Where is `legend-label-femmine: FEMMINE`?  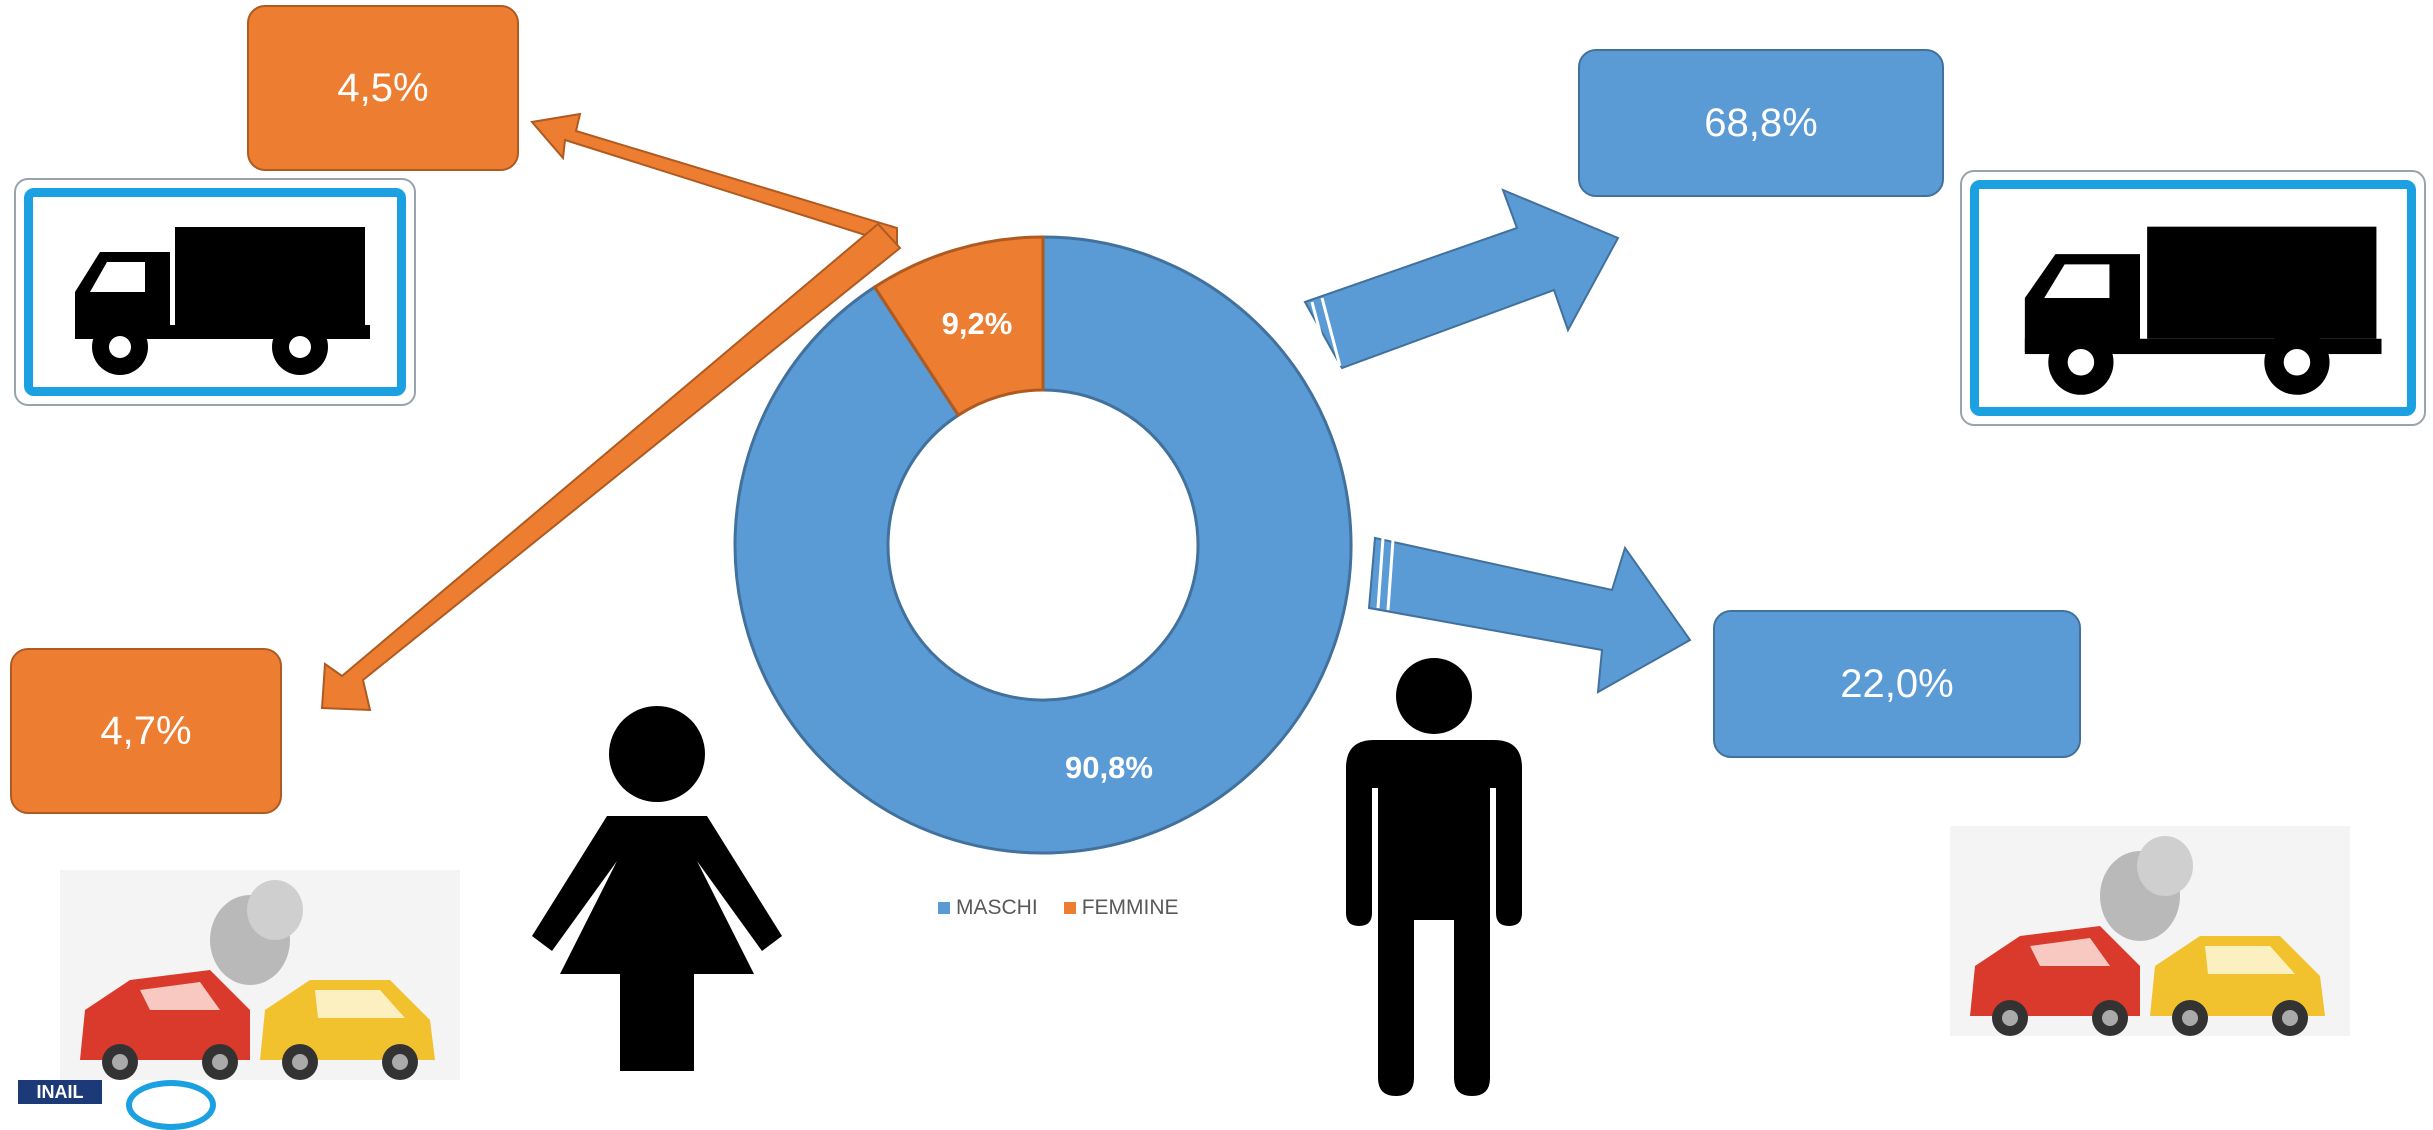 legend-label-femmine: FEMMINE is located at coordinates (1130, 907).